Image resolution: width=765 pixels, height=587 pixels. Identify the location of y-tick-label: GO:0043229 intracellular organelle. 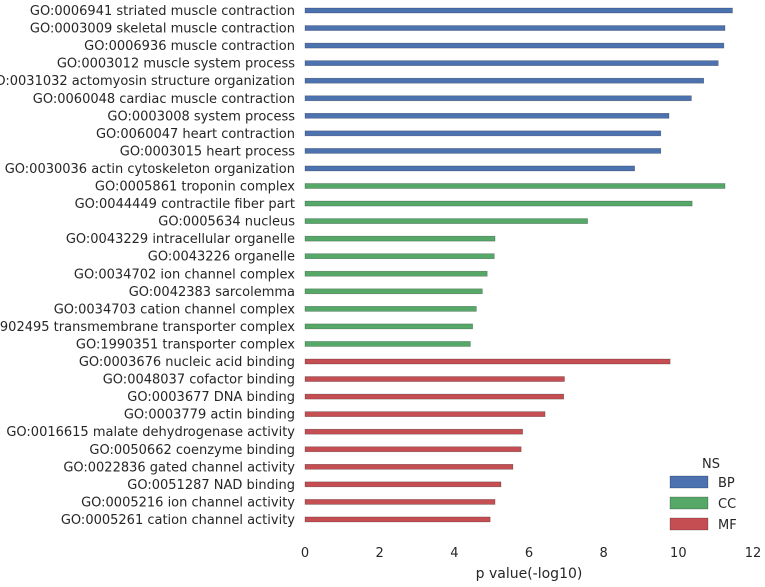
(180, 239).